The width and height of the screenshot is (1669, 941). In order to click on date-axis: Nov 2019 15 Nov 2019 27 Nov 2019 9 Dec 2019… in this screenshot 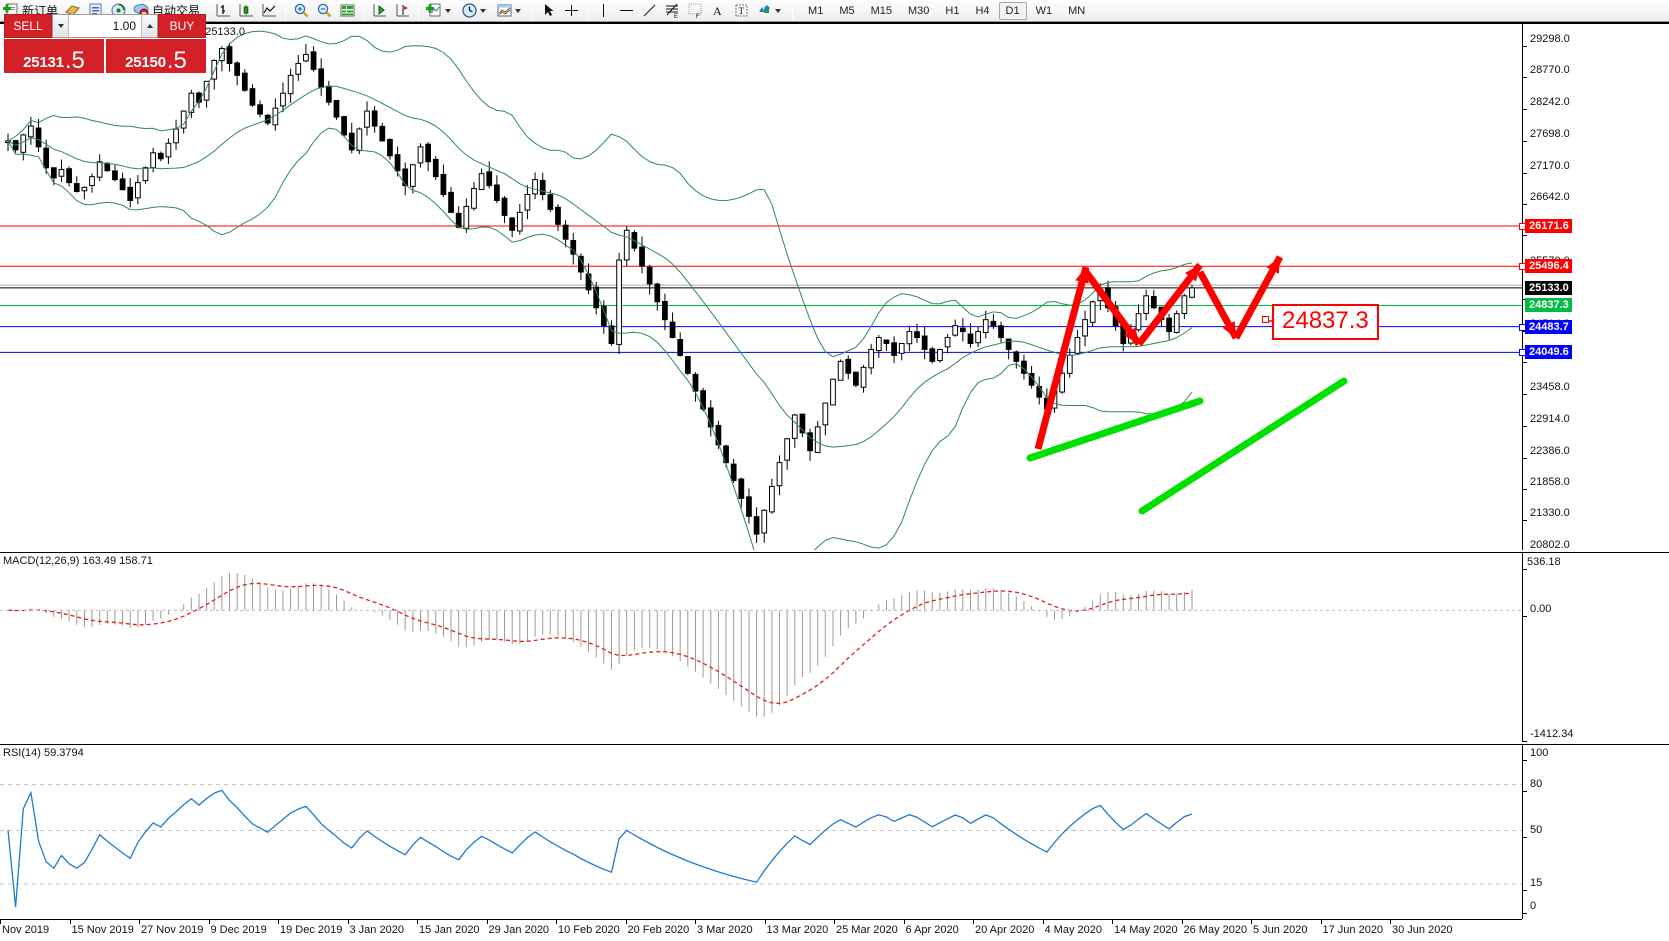, I will do `click(761, 930)`.